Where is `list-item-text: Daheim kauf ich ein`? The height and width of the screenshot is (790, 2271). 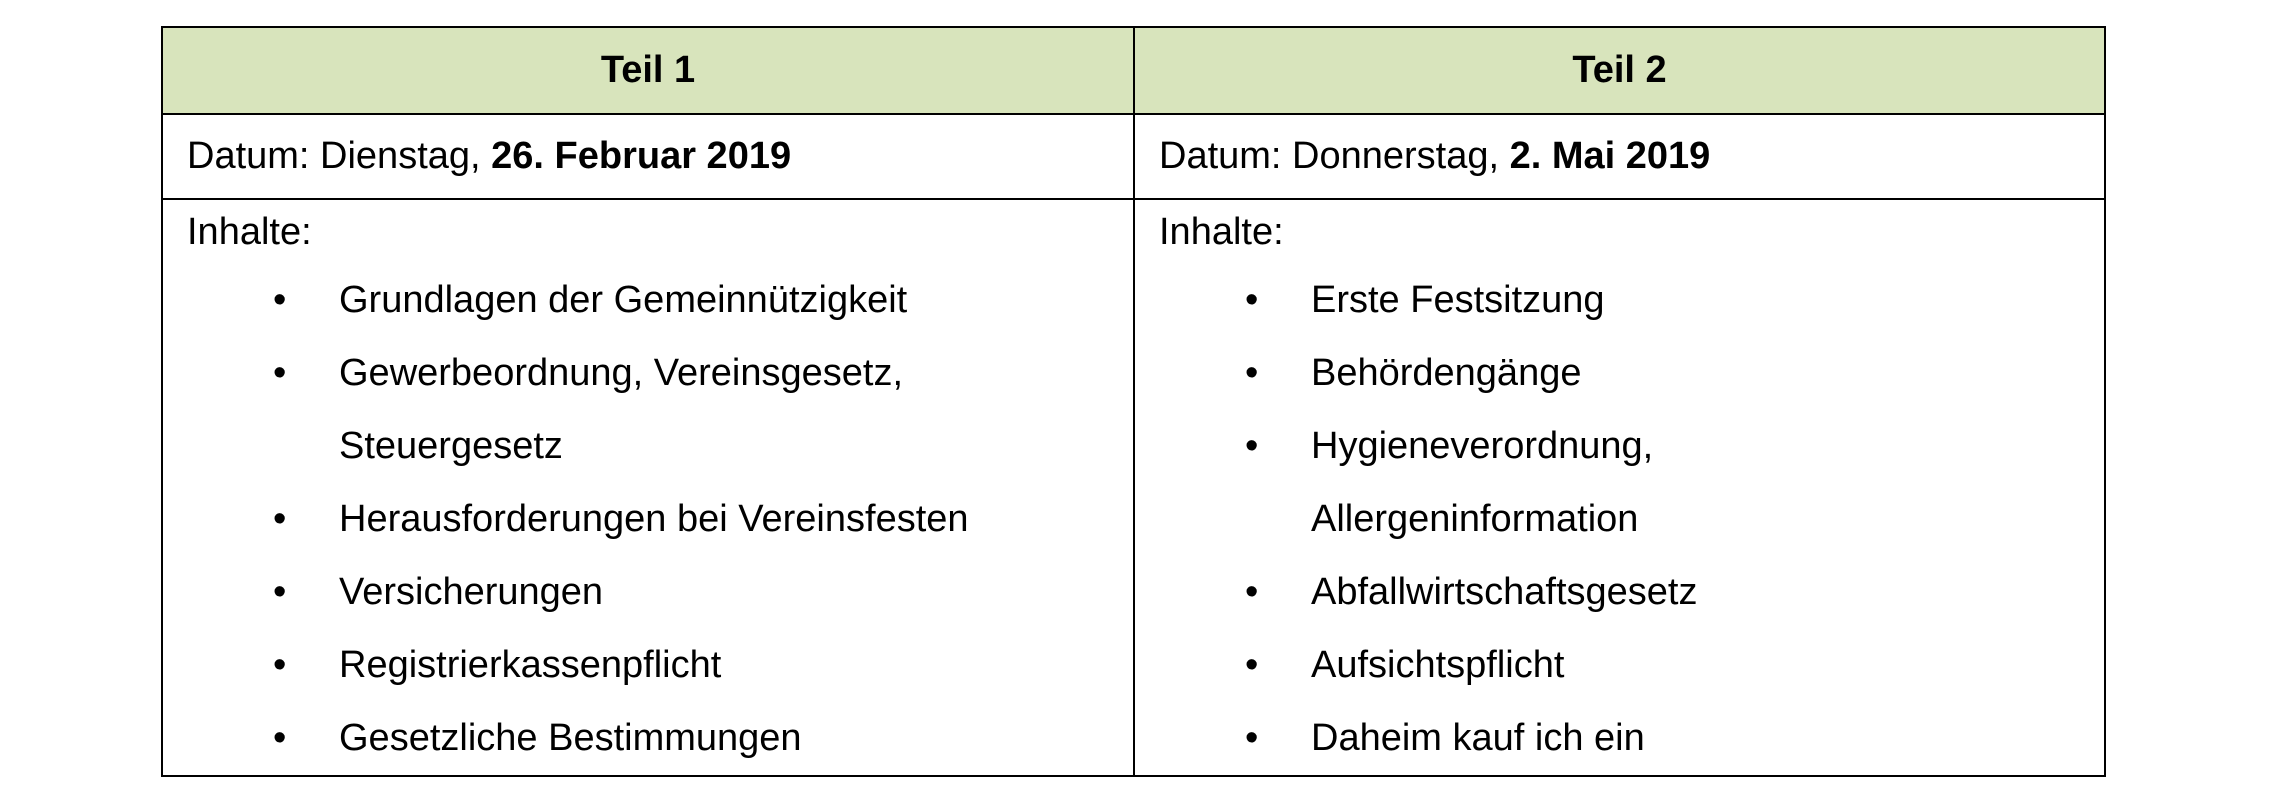 list-item-text: Daheim kauf ich ein is located at coordinates (1478, 738).